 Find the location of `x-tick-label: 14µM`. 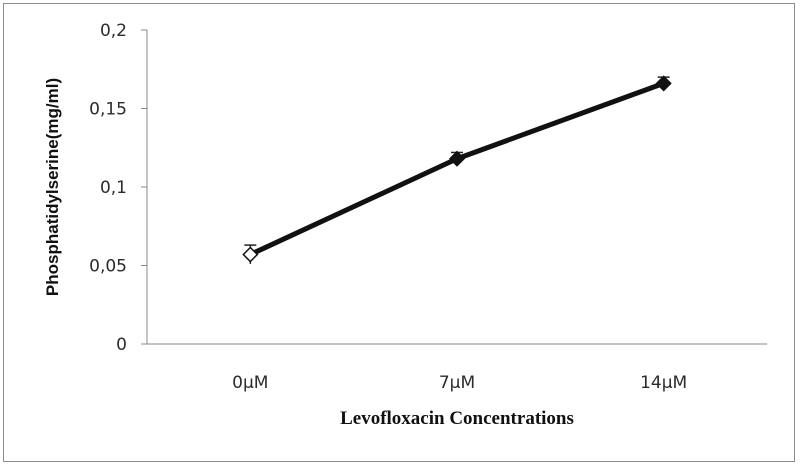

x-tick-label: 14µM is located at coordinates (663, 383).